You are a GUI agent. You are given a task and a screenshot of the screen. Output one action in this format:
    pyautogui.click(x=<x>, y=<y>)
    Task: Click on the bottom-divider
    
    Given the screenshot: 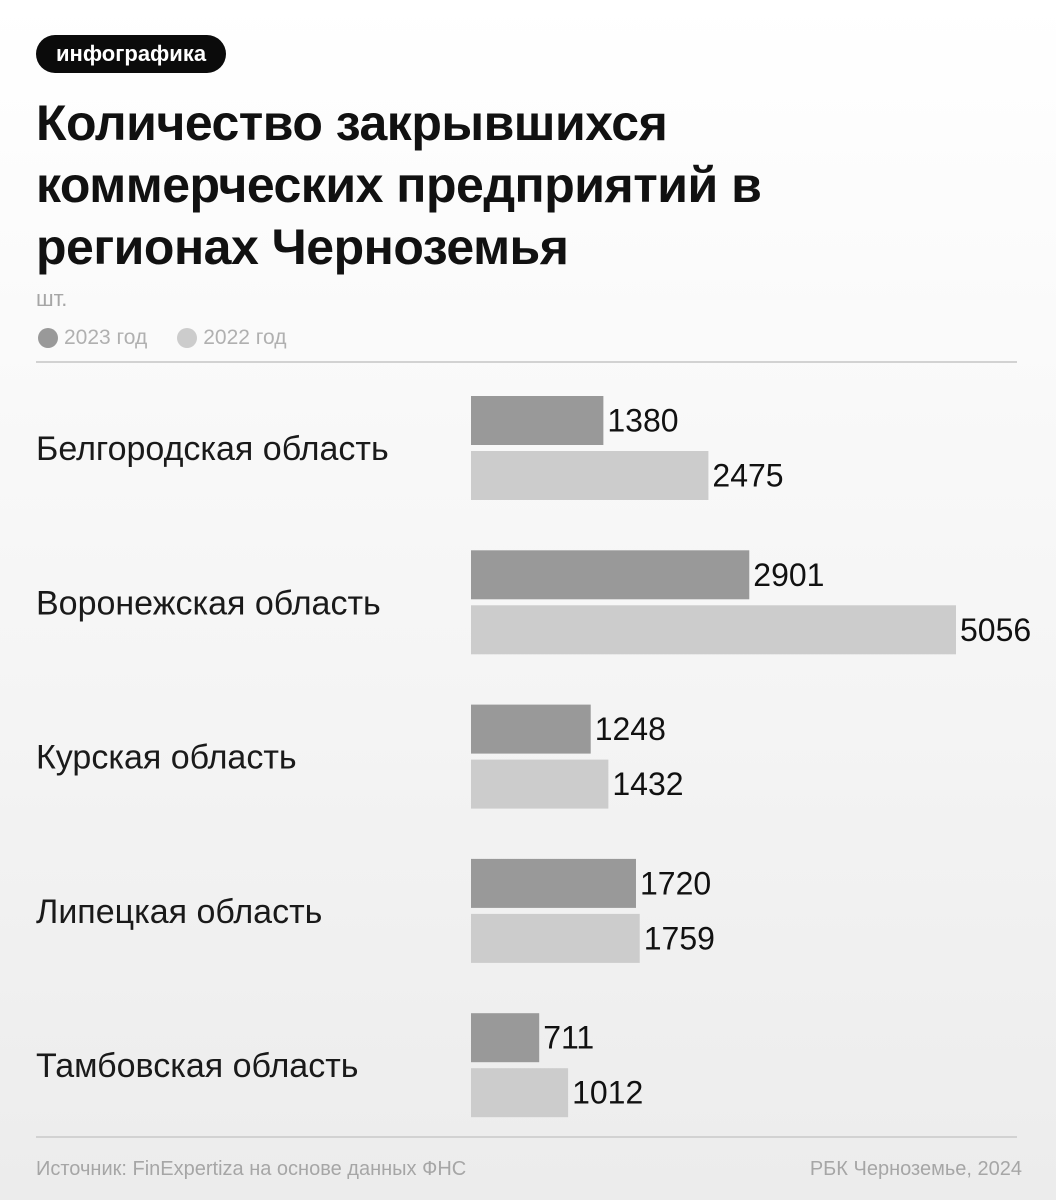 What is the action you would take?
    pyautogui.click(x=526, y=1137)
    